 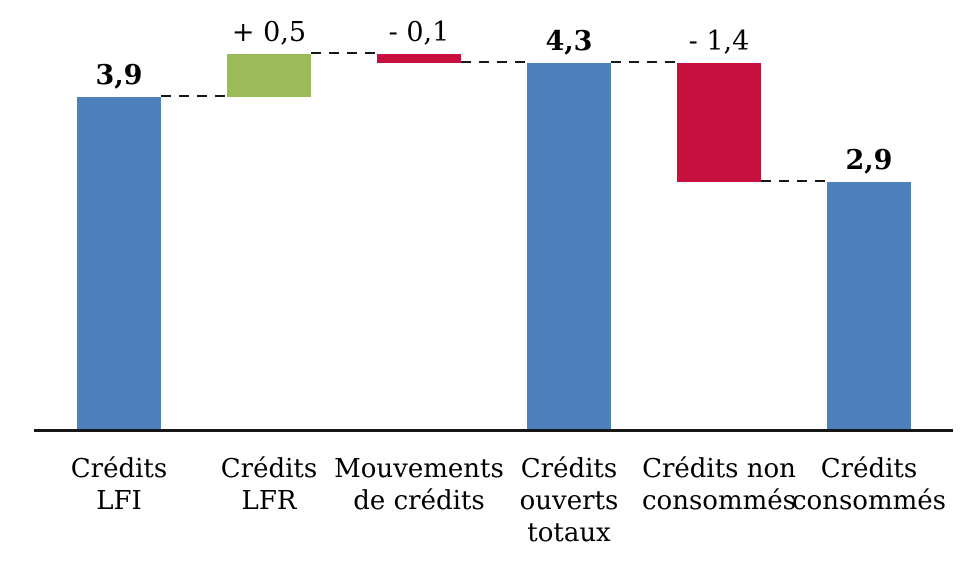 I want to click on value-label-credits-non-consommes: - 1,4, so click(x=719, y=41).